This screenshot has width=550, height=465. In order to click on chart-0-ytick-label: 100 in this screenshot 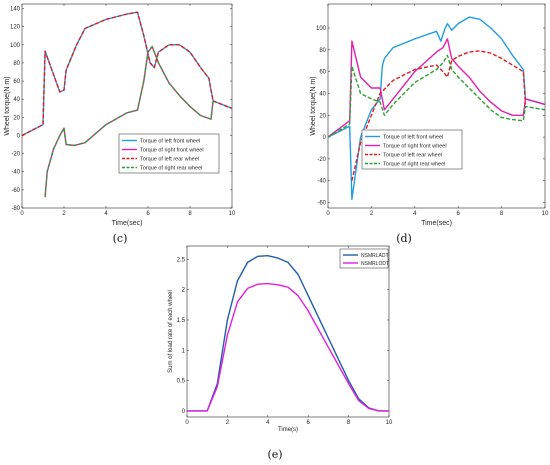, I will do `click(15, 46)`.